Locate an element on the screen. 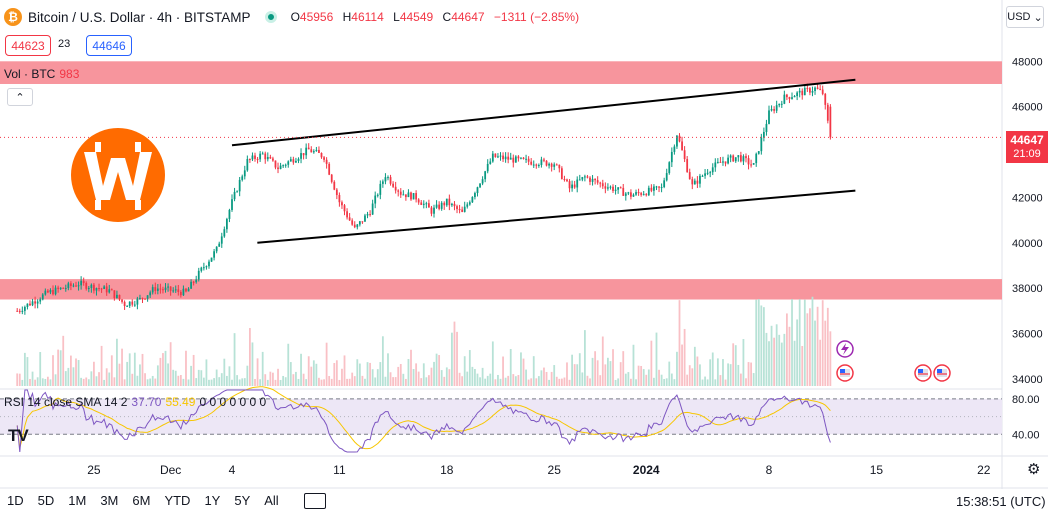 This screenshot has height=512, width=1048. buy-button: 44646 is located at coordinates (109, 45).